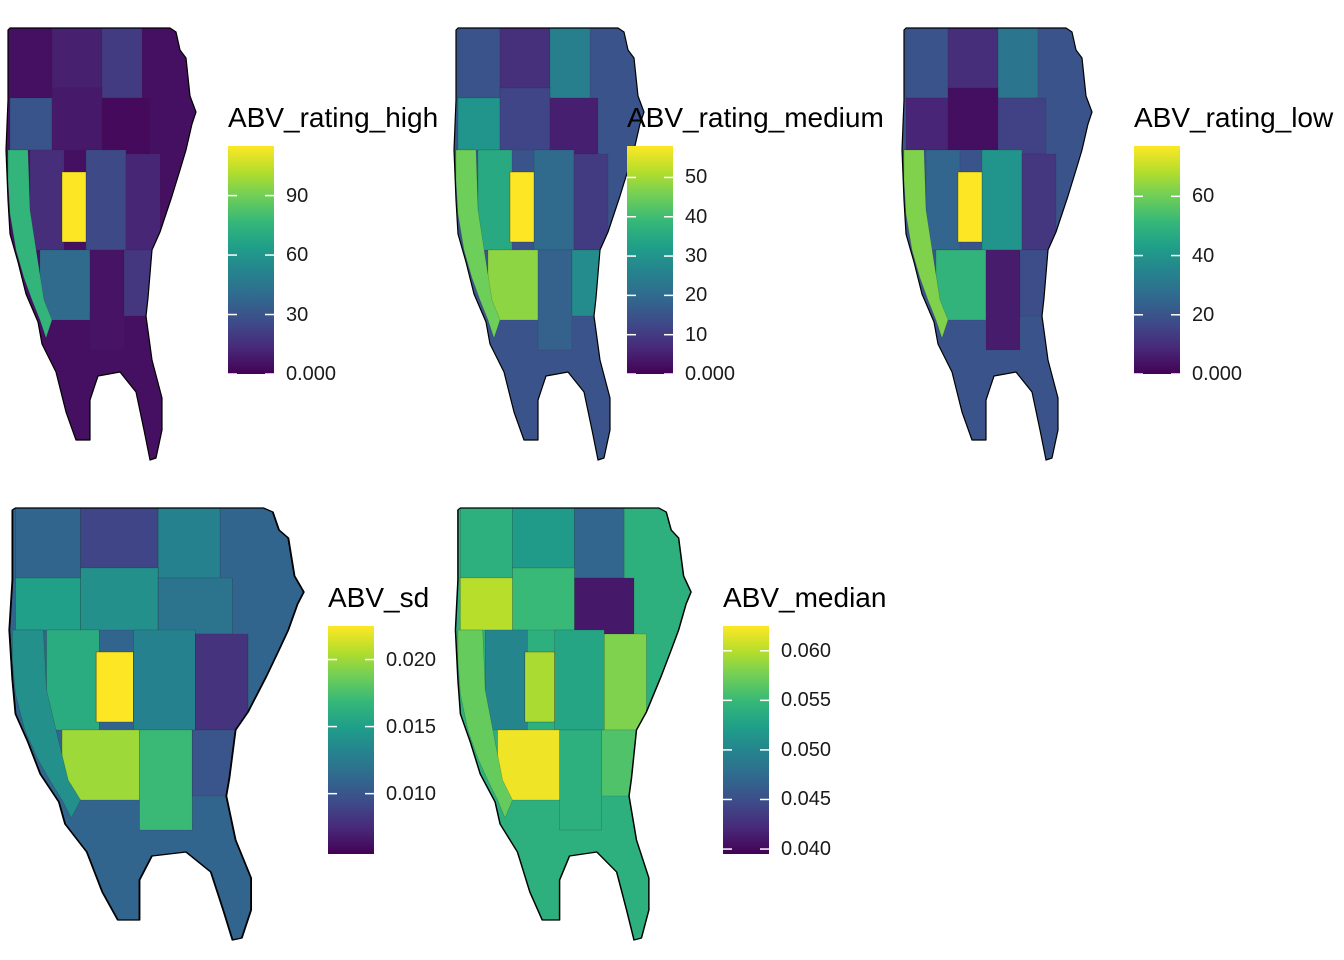  Describe the element at coordinates (696, 177) in the screenshot. I see `color-bar-tick-label: 50` at that location.